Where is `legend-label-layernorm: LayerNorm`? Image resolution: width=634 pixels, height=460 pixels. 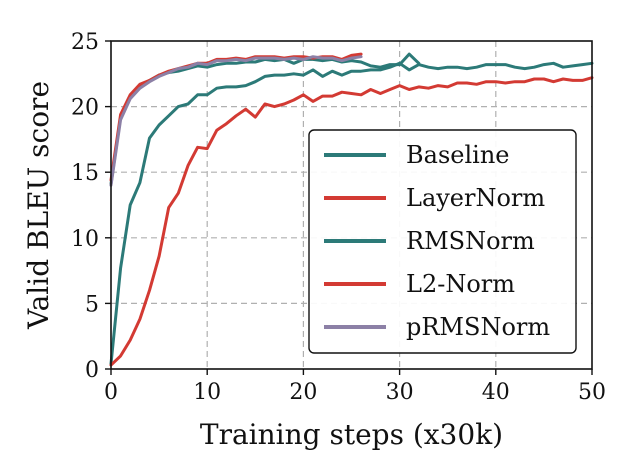
legend-label-layernorm: LayerNorm is located at coordinates (475, 198).